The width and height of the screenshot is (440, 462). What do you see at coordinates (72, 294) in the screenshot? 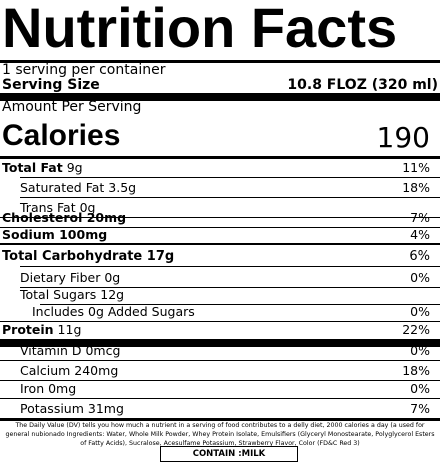
I see `nutrient-label: Total Sugars 12g` at bounding box center [72, 294].